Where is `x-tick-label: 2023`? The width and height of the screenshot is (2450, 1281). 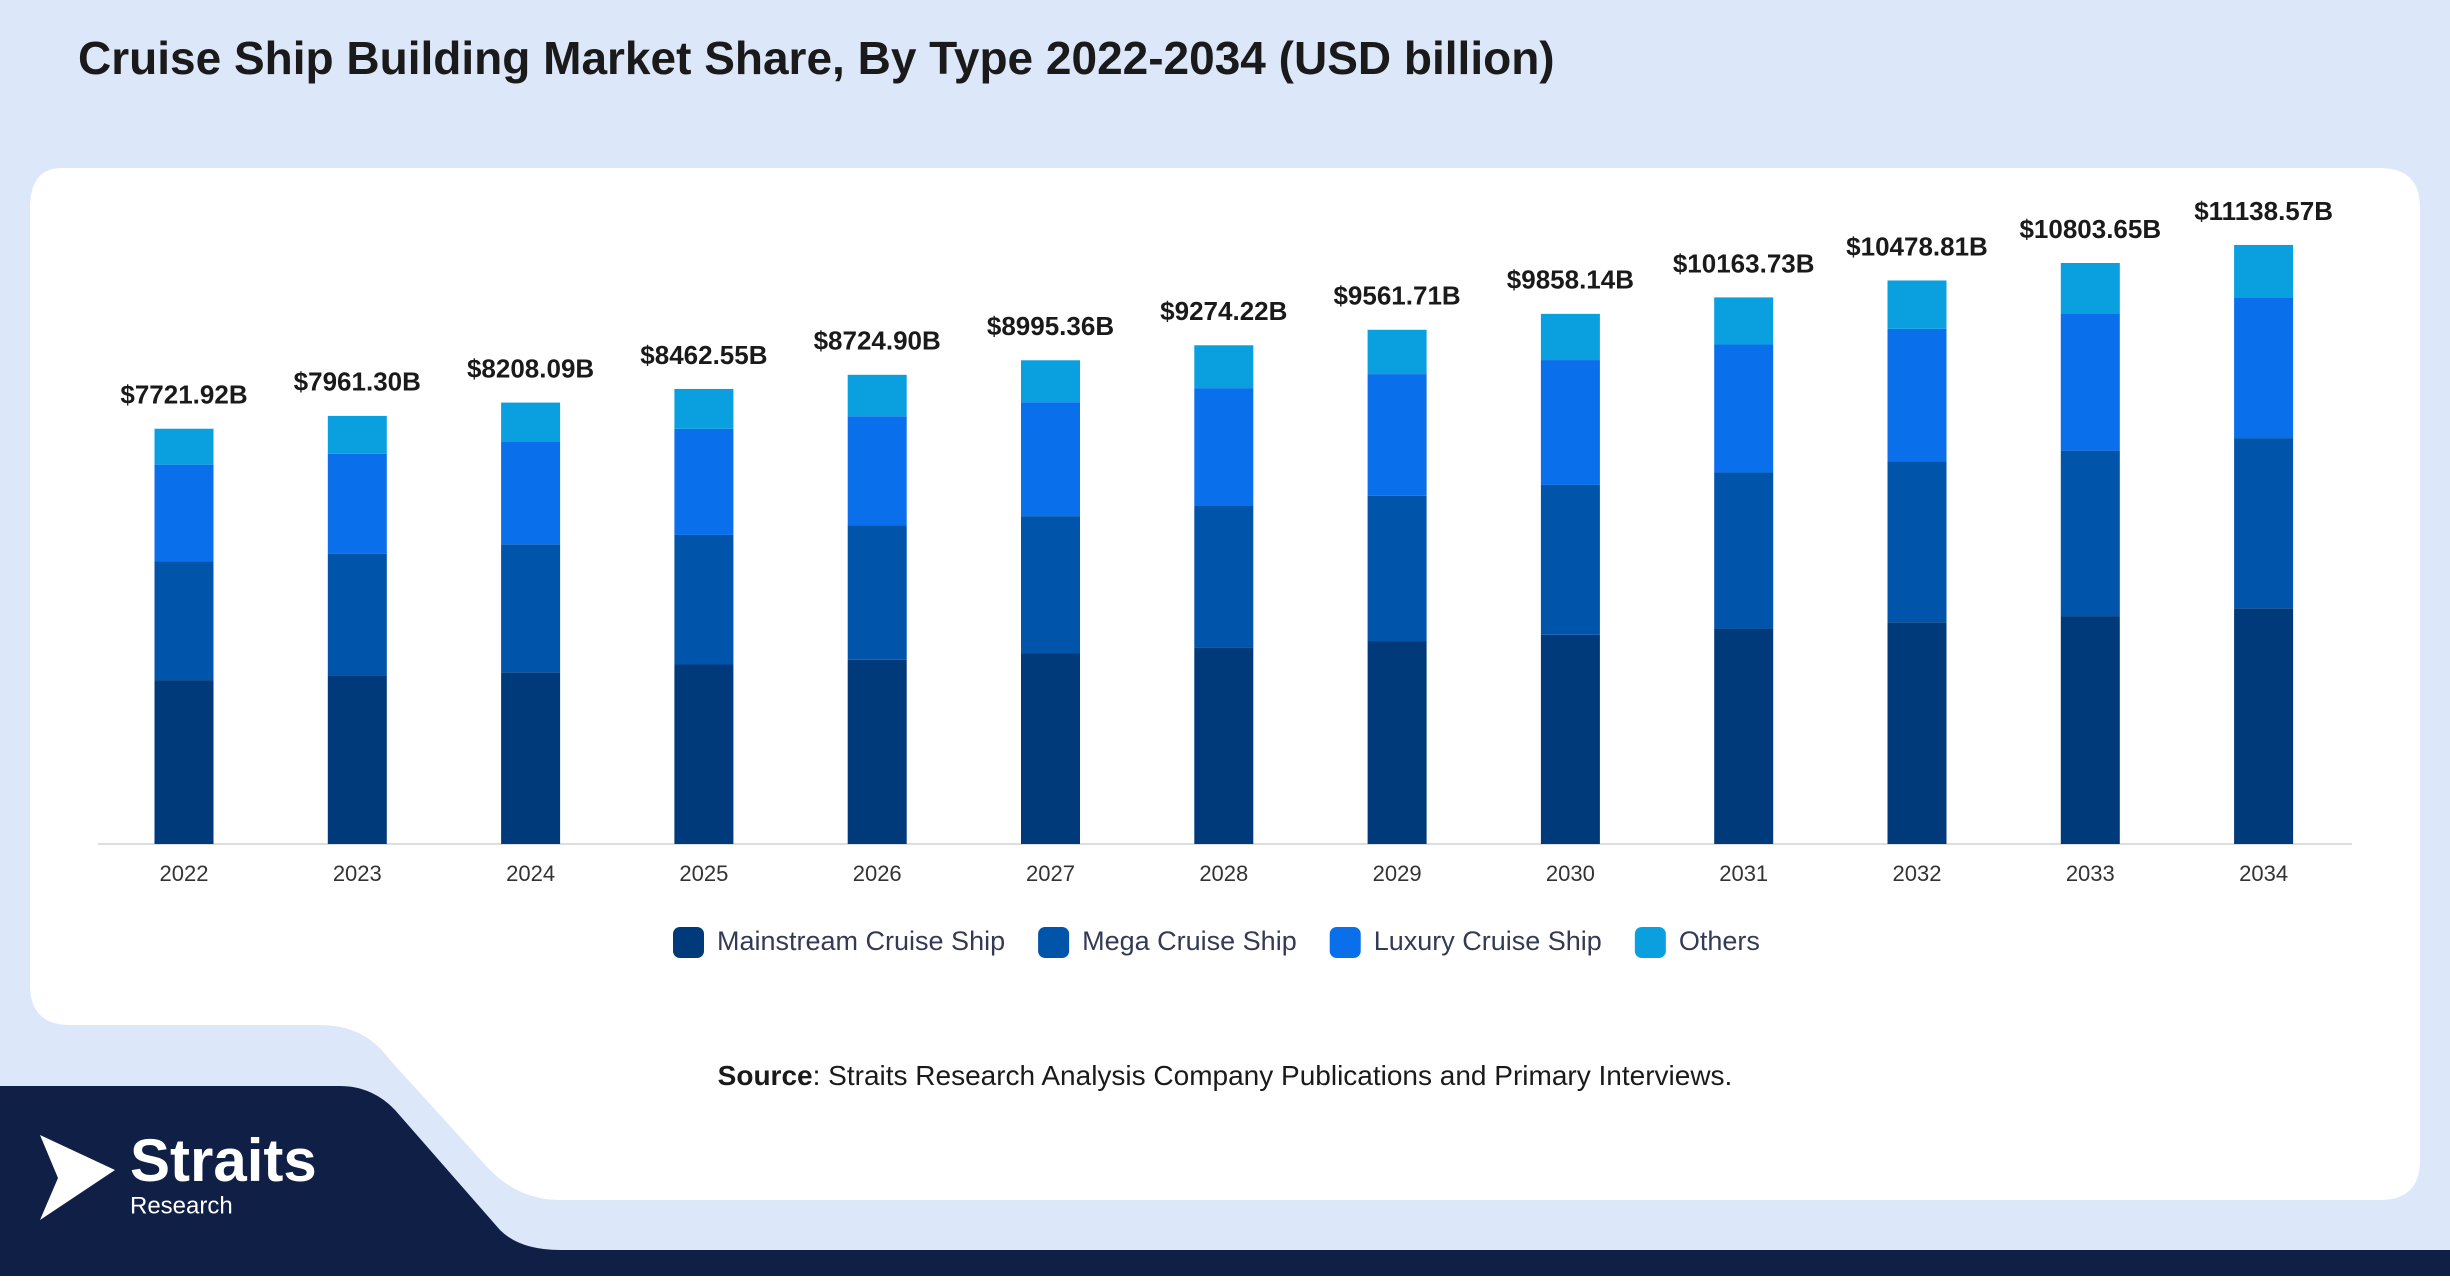
x-tick-label: 2023 is located at coordinates (357, 873).